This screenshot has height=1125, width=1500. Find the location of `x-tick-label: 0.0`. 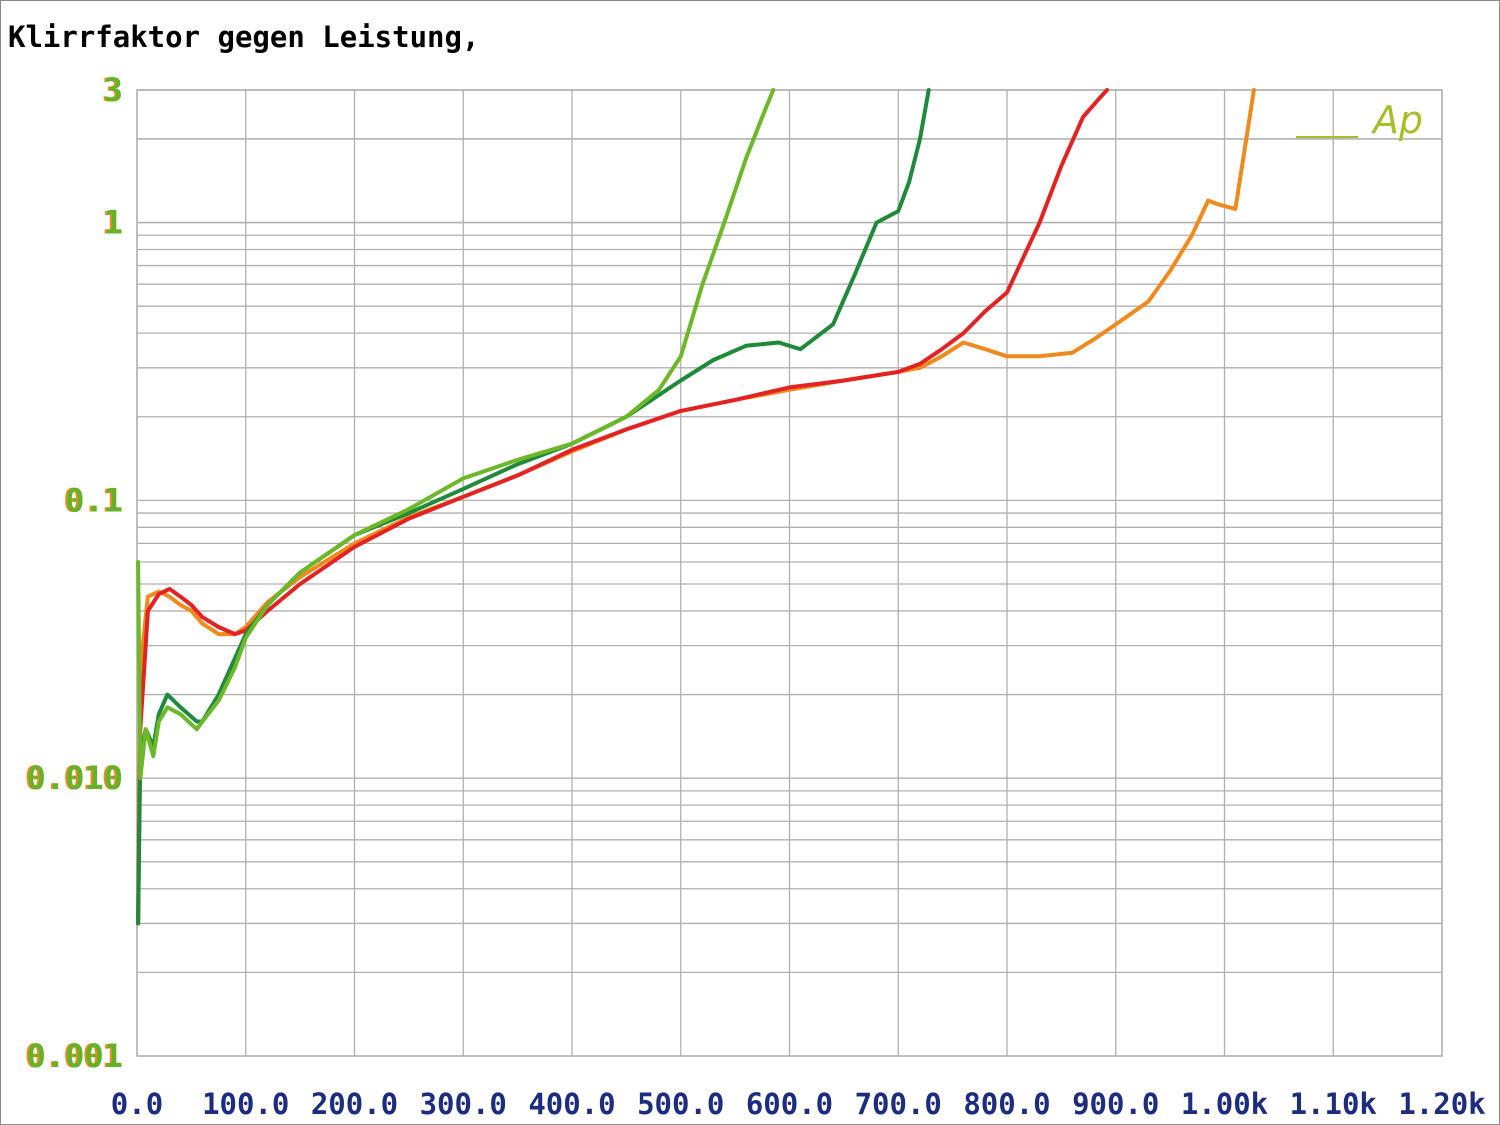

x-tick-label: 0.0 is located at coordinates (137, 1104).